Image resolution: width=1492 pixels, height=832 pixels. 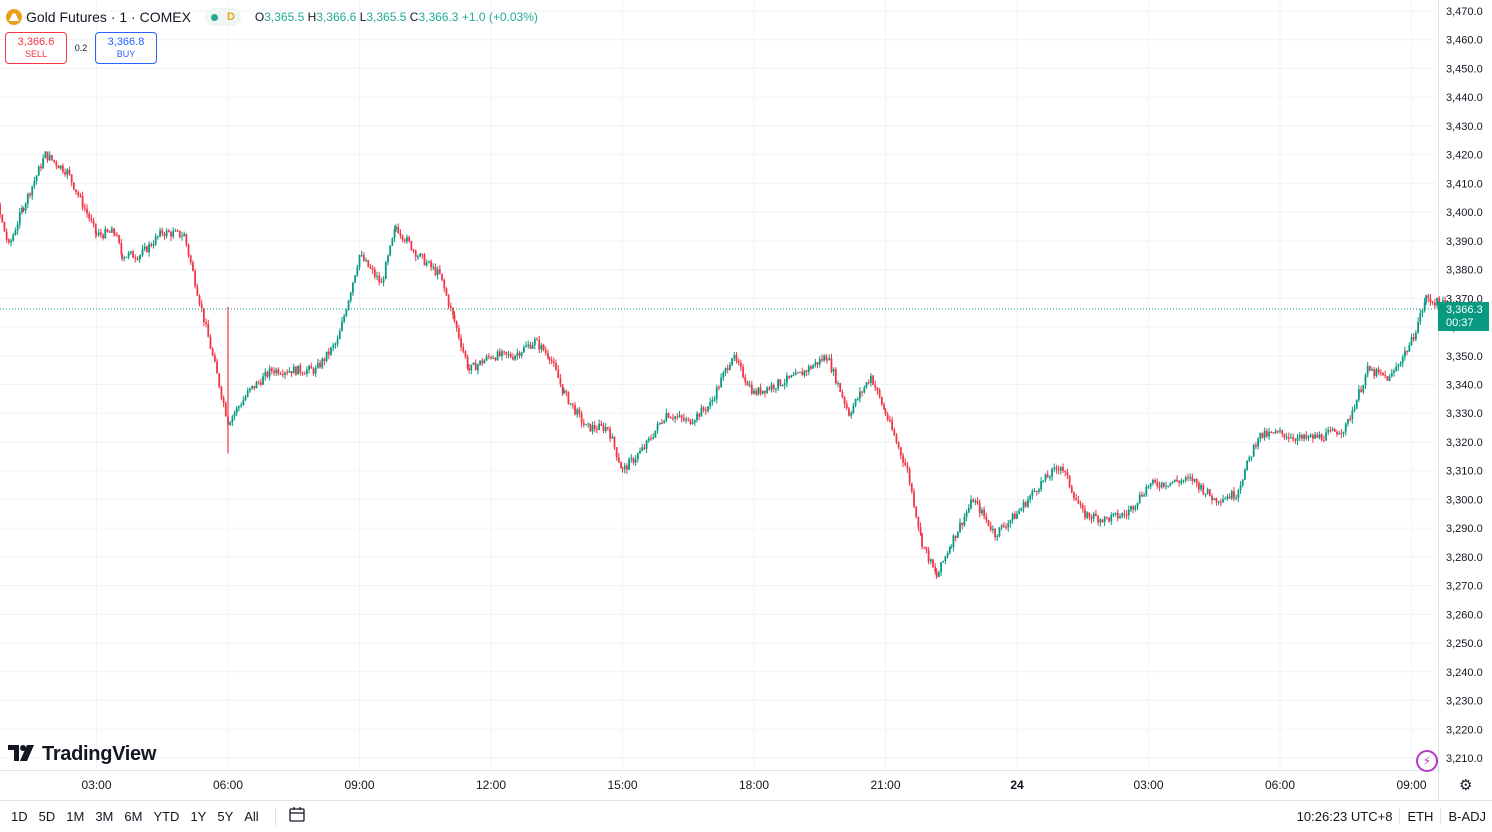 I want to click on tradingview-logo: TradingView, so click(x=82, y=754).